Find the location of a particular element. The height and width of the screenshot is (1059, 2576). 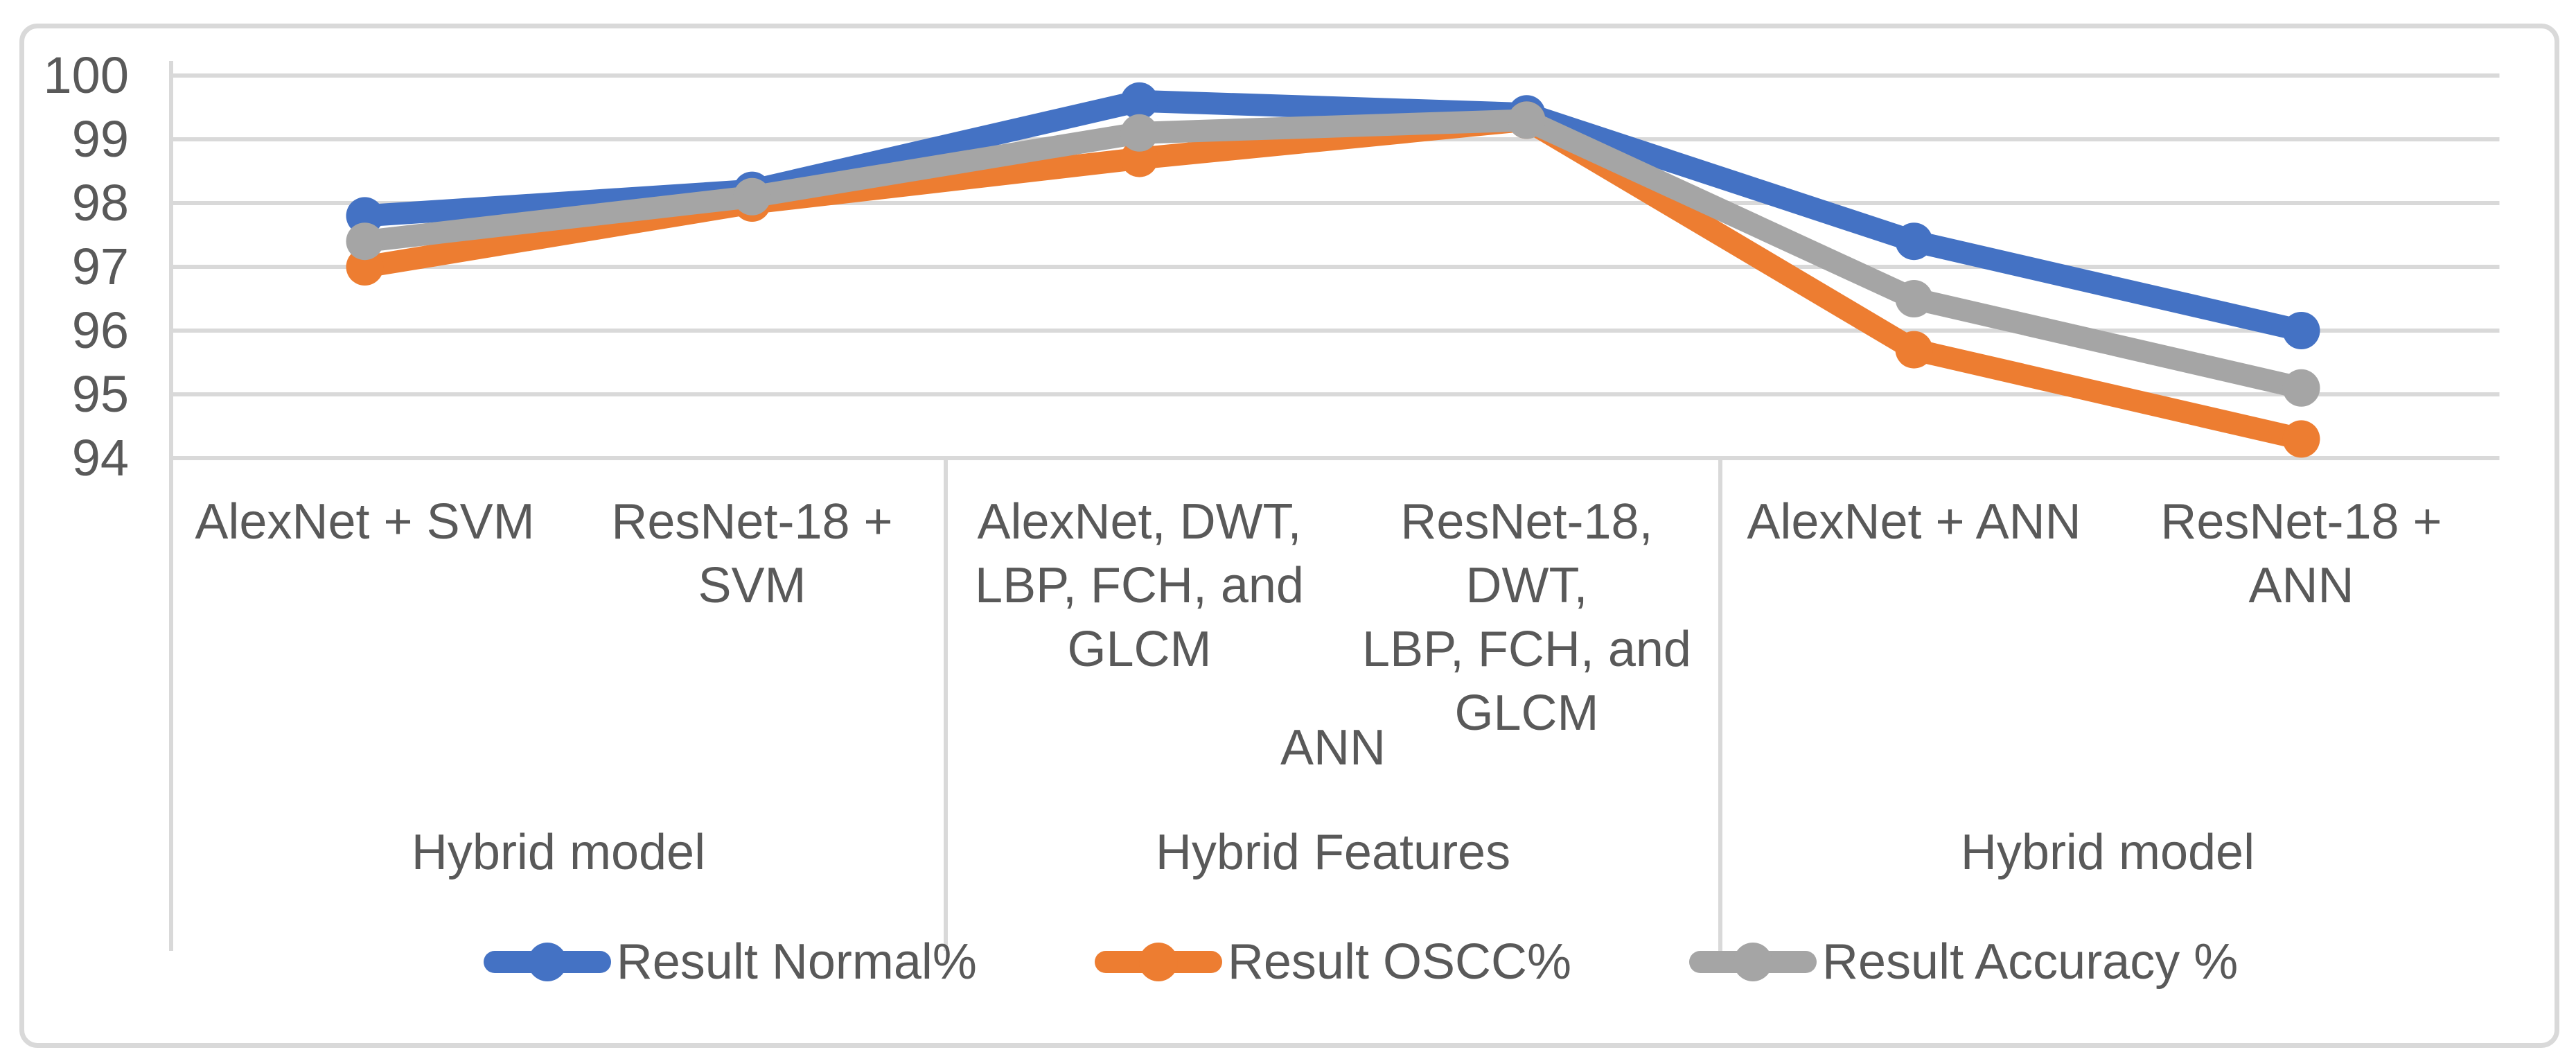

y-axis-label-99: 99 is located at coordinates (100, 139).